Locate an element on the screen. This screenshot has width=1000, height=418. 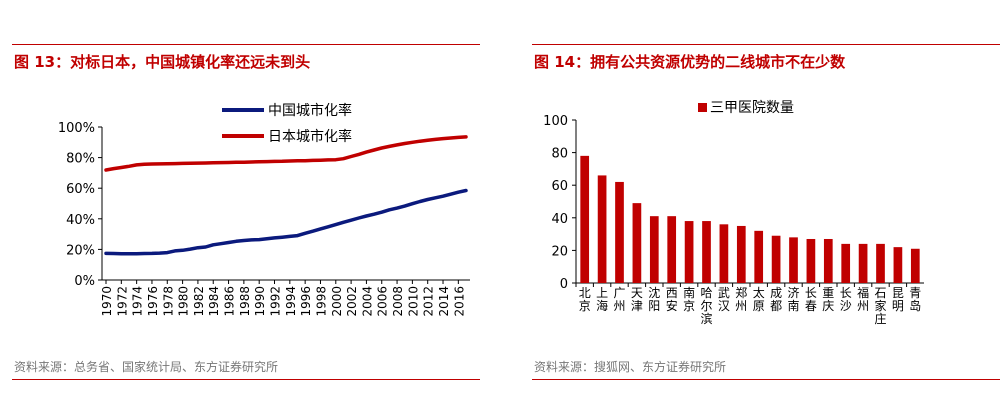
x-tick-label: 长春 is located at coordinates (811, 299).